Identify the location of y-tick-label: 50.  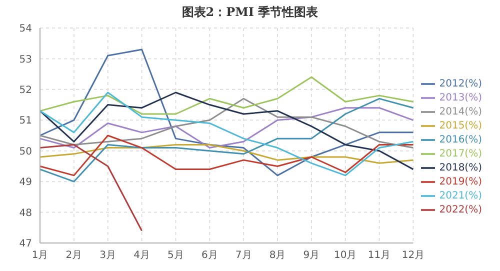
(25, 152).